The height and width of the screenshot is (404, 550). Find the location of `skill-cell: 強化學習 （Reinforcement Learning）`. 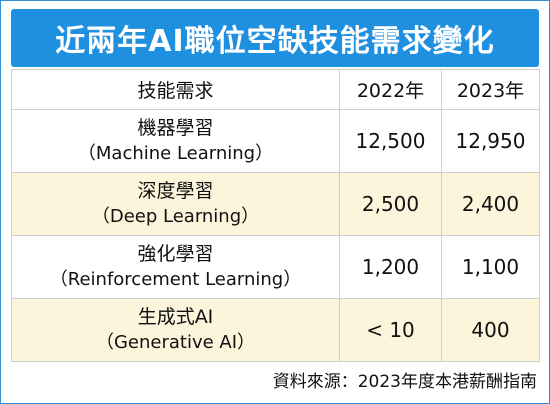

skill-cell: 強化學習 （Reinforcement Learning） is located at coordinates (175, 267).